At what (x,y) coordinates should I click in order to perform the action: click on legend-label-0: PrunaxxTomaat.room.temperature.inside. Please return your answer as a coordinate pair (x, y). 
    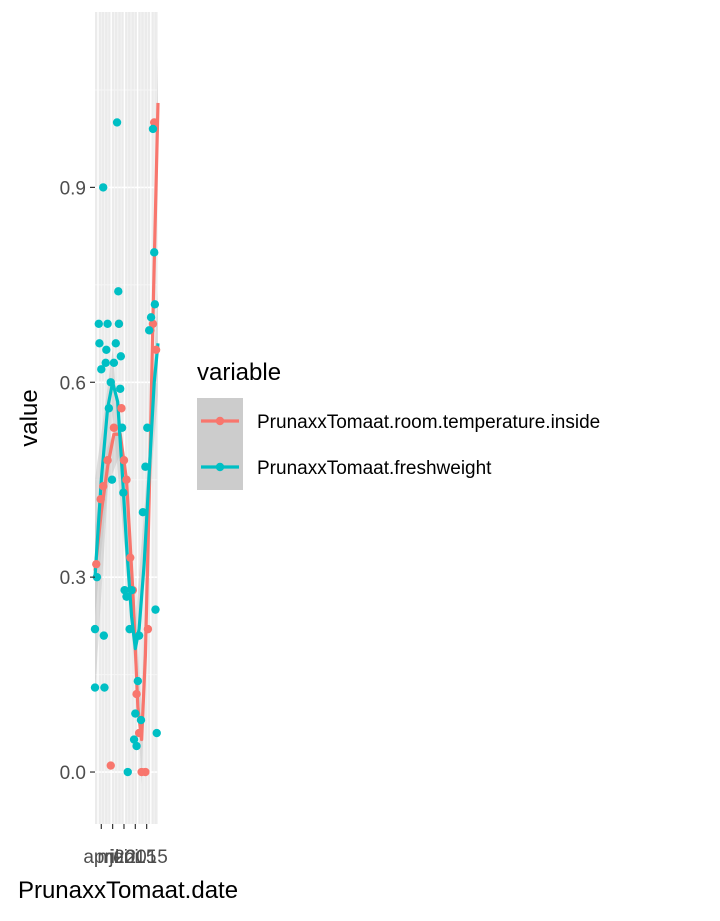
    Looking at the image, I should click on (428, 422).